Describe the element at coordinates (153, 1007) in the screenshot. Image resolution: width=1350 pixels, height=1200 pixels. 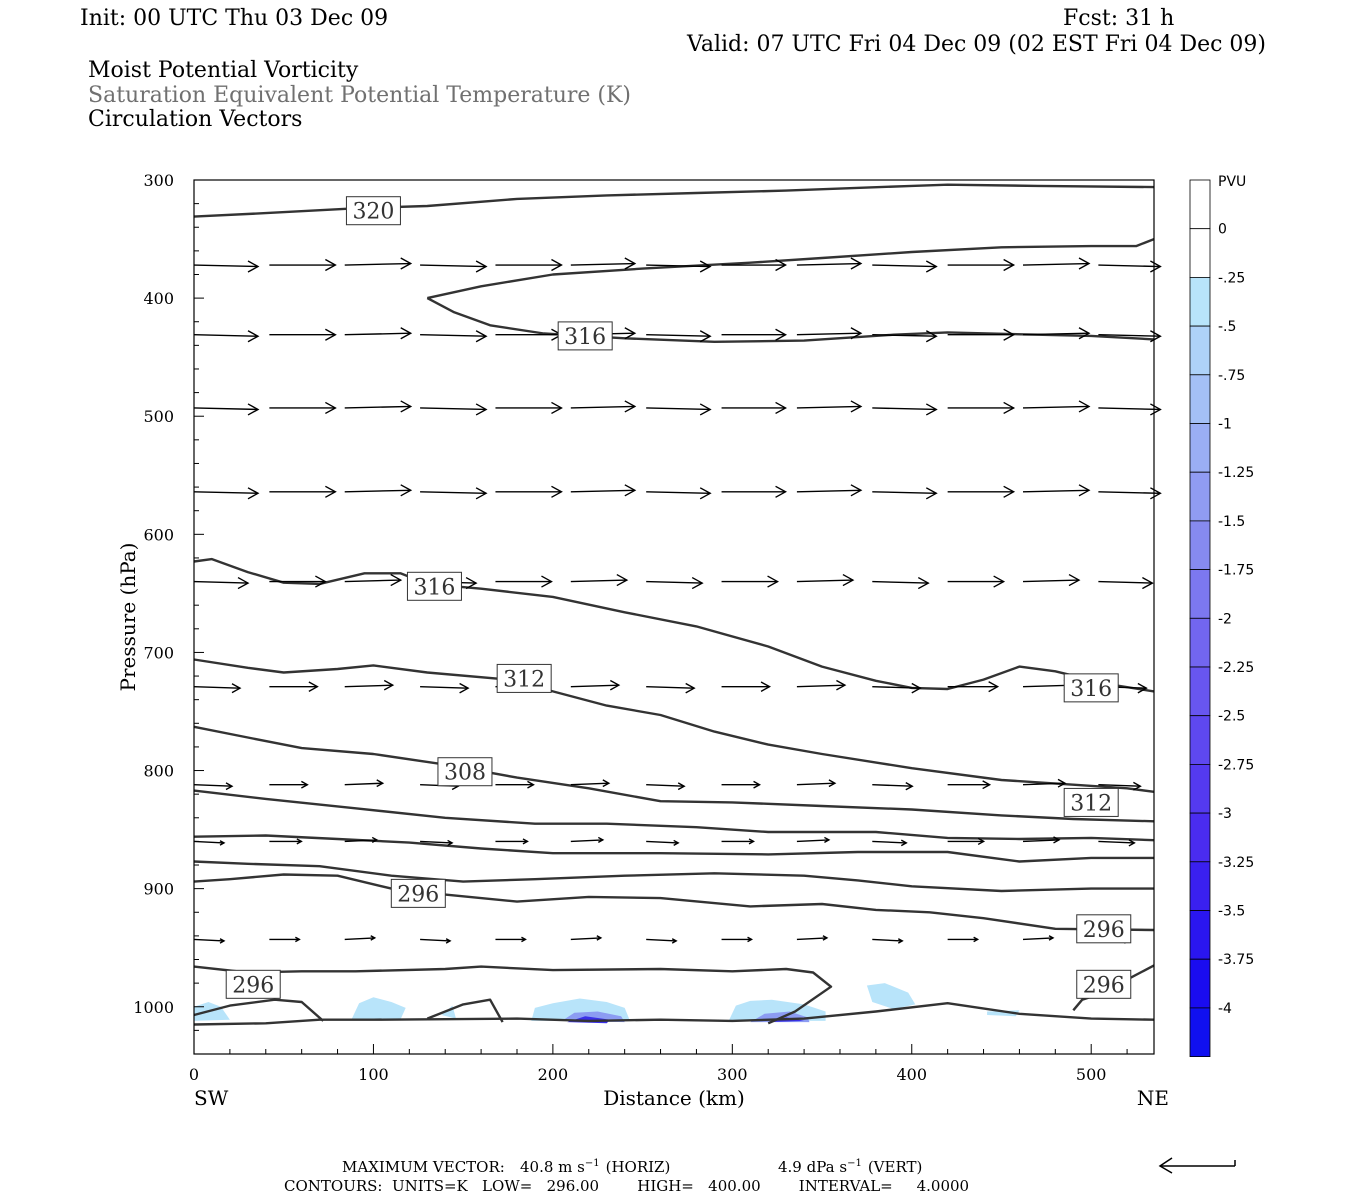
I see `y-tick-label: 1000` at that location.